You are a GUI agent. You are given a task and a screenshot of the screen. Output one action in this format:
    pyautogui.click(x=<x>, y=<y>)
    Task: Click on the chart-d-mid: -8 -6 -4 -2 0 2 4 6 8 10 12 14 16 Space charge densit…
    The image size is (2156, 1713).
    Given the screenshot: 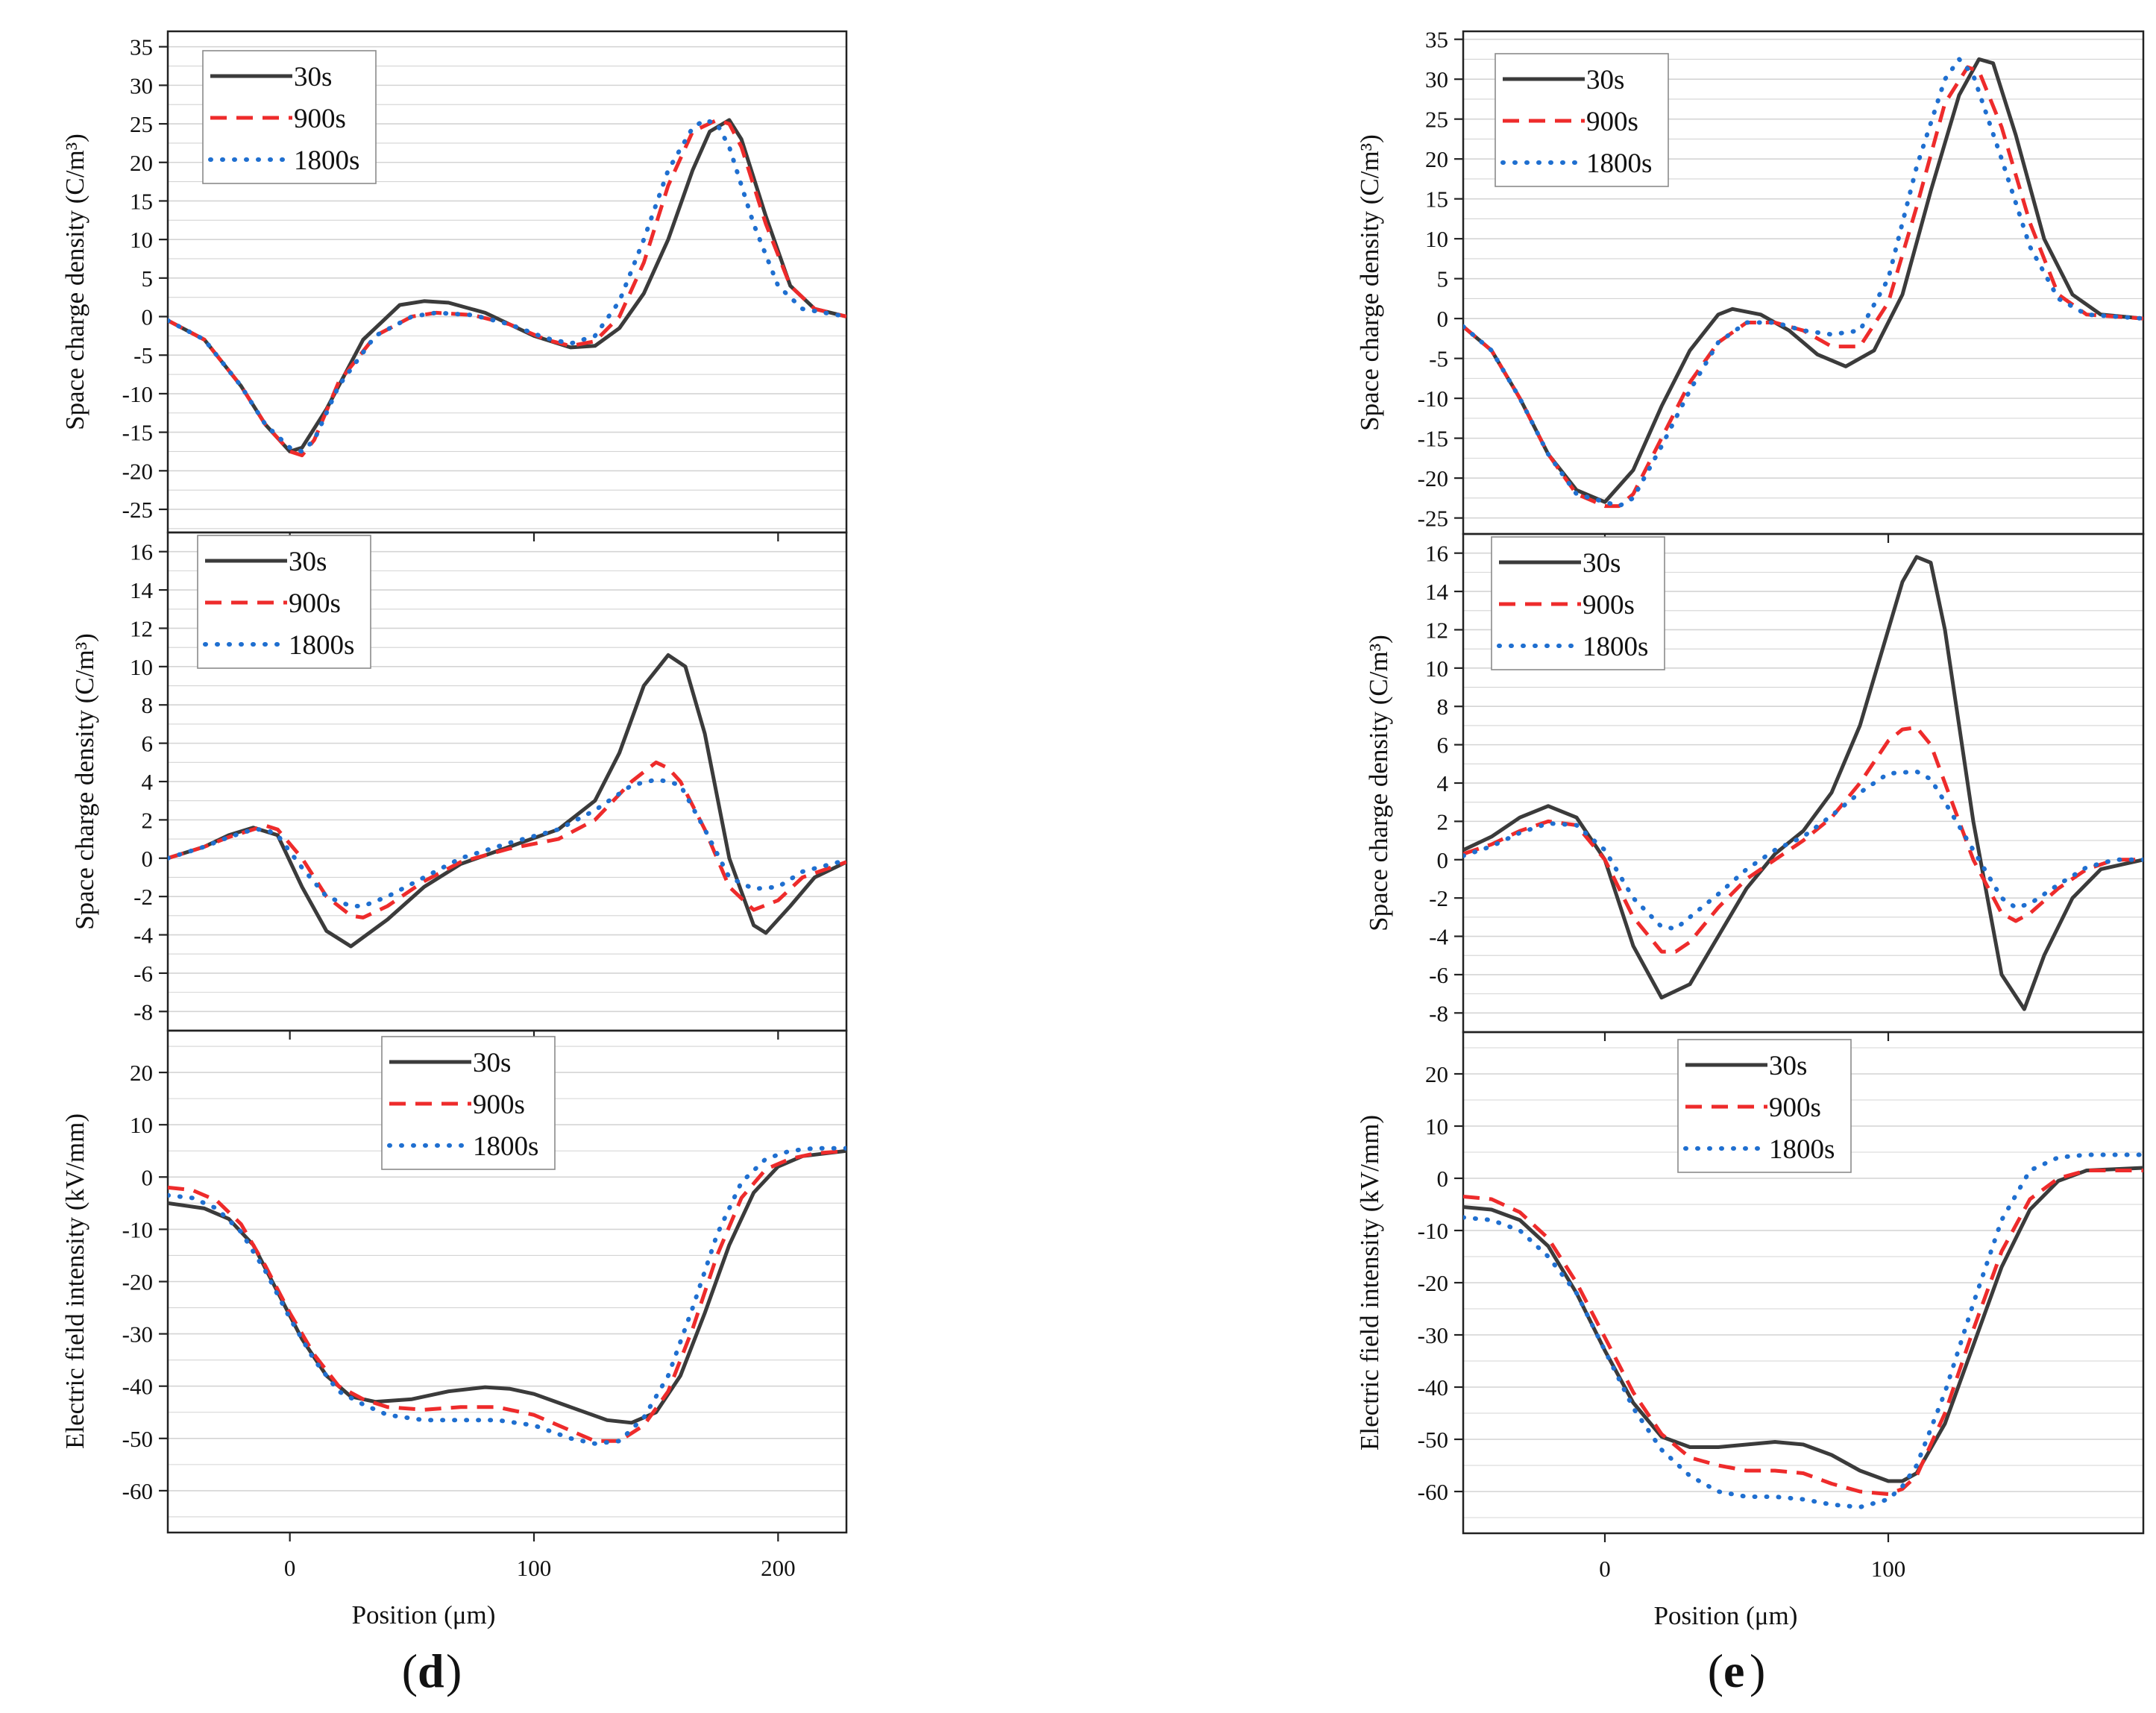 What is the action you would take?
    pyautogui.click(x=459, y=785)
    